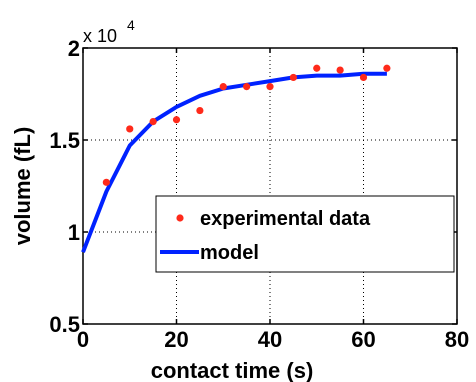  I want to click on y-tick-label: 1.5, so click(64, 140).